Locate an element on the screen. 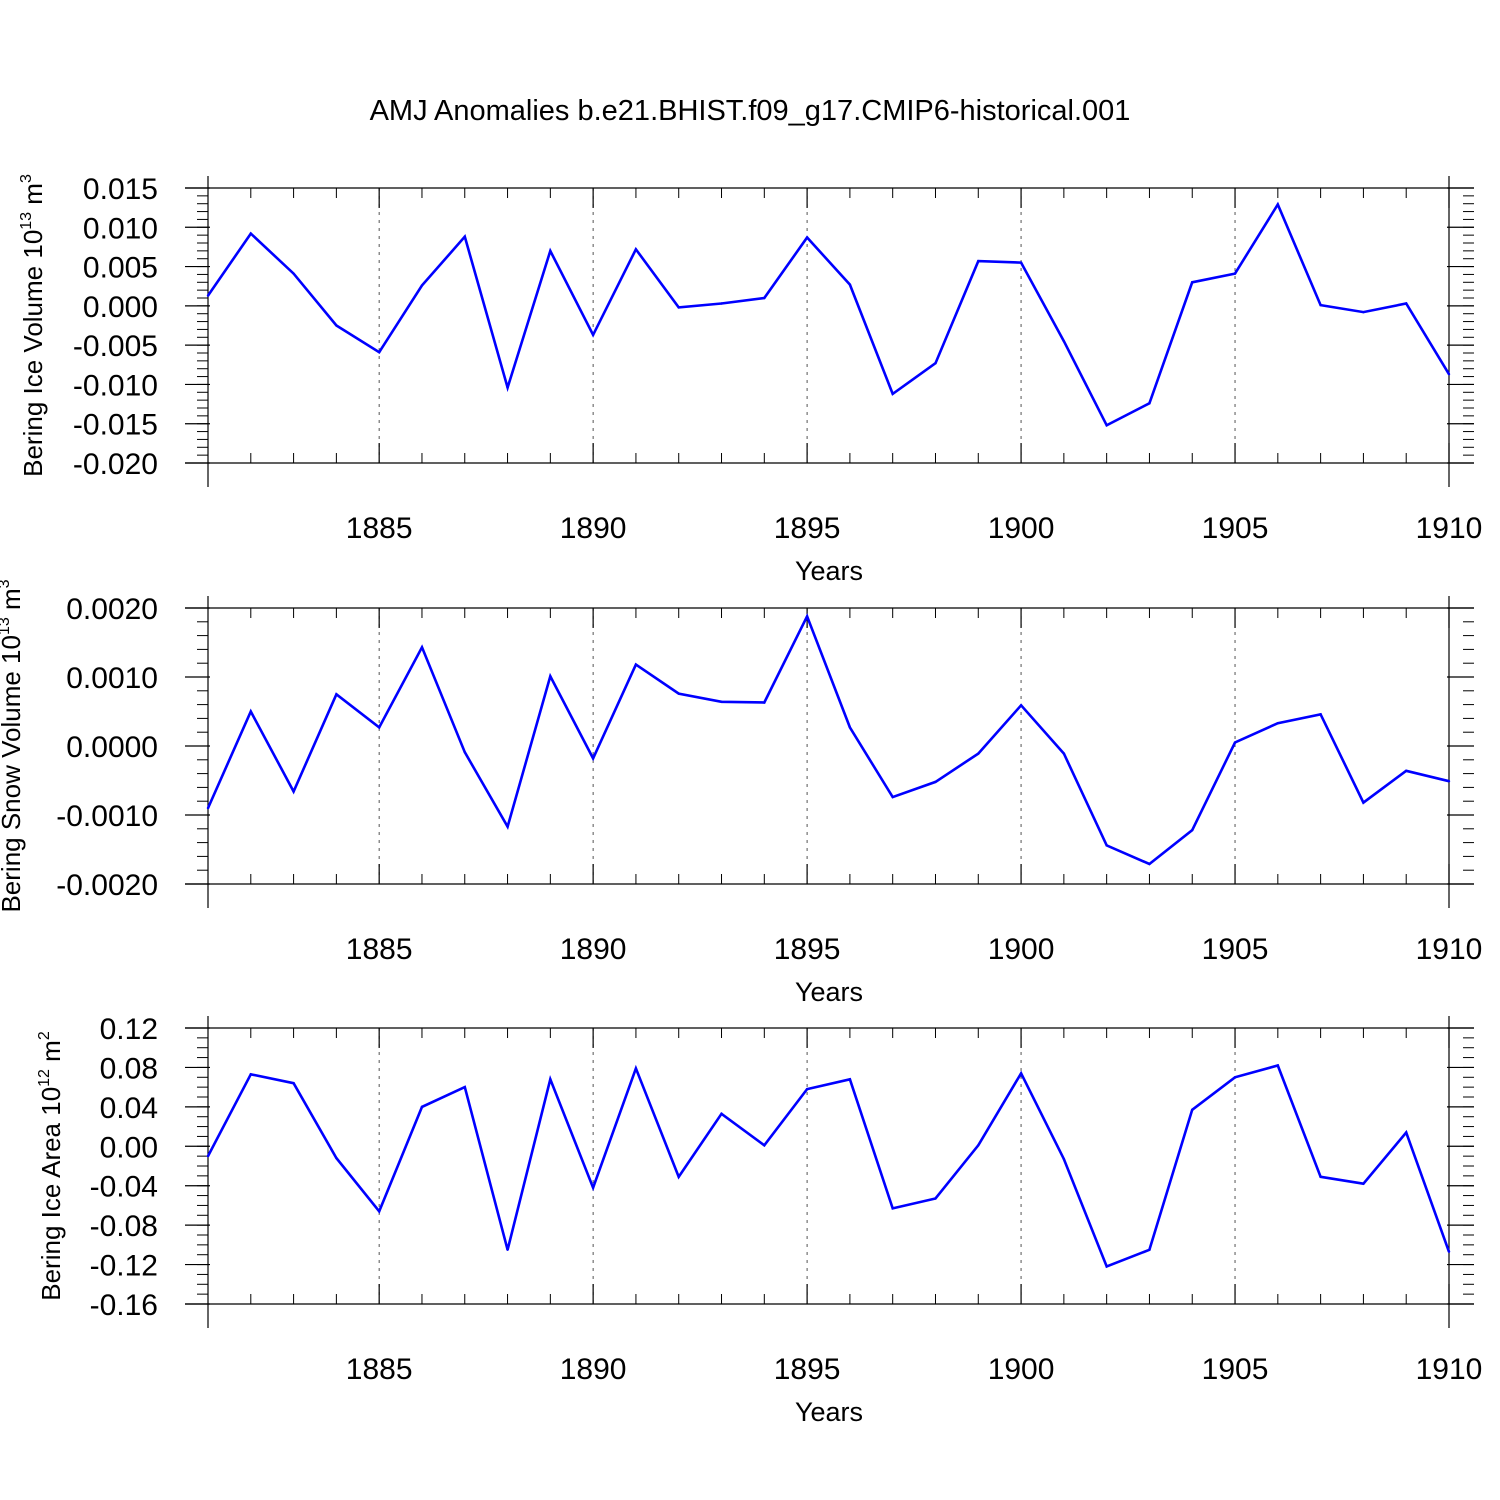  y-axis-label: Bering Snow Volume 1013 m3 is located at coordinates (13, 745).